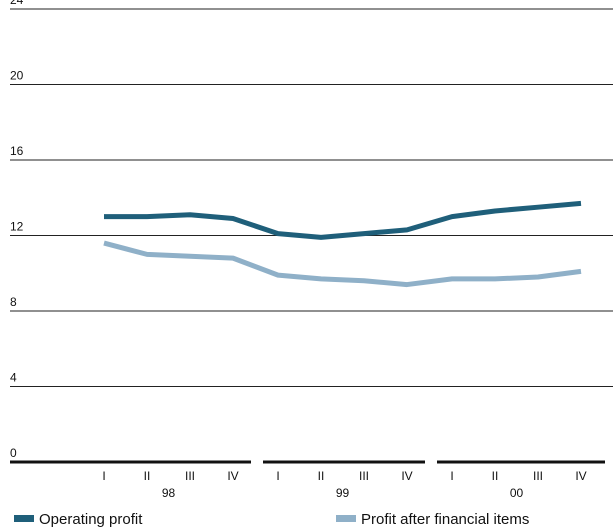 The height and width of the screenshot is (529, 613). What do you see at coordinates (17, 3) in the screenshot?
I see `y-tick-label: 24` at bounding box center [17, 3].